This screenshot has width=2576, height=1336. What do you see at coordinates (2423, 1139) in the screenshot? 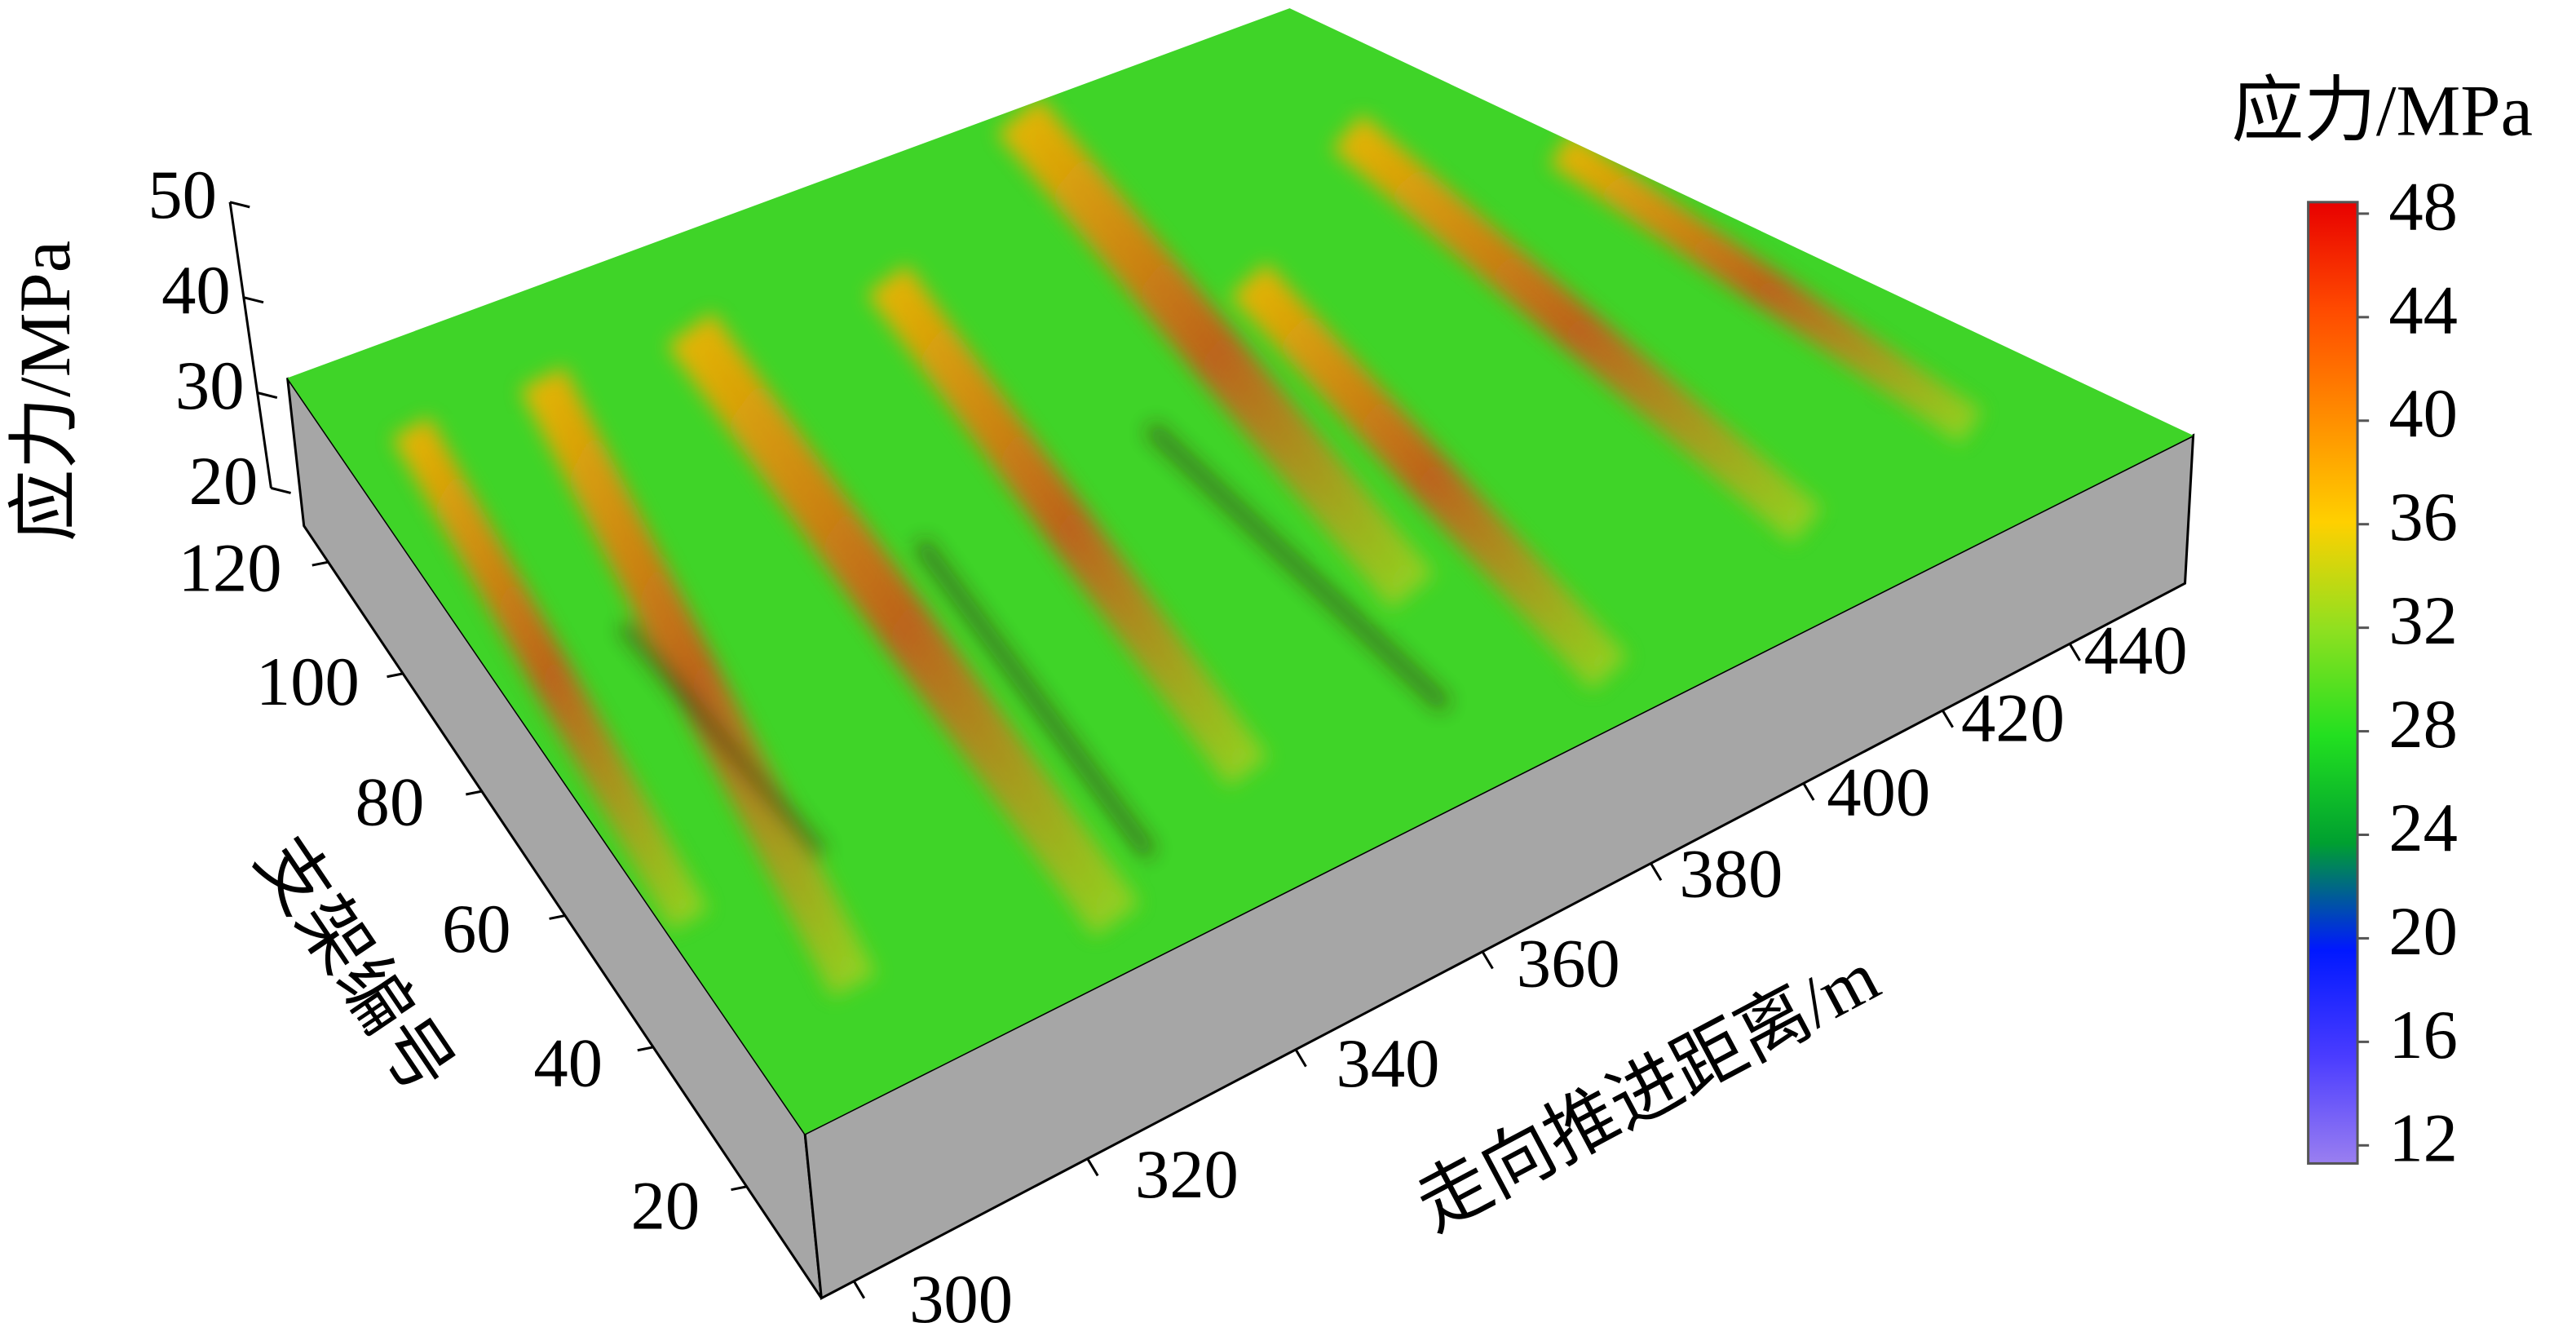
I see `colorbar-tick-label: 12` at bounding box center [2423, 1139].